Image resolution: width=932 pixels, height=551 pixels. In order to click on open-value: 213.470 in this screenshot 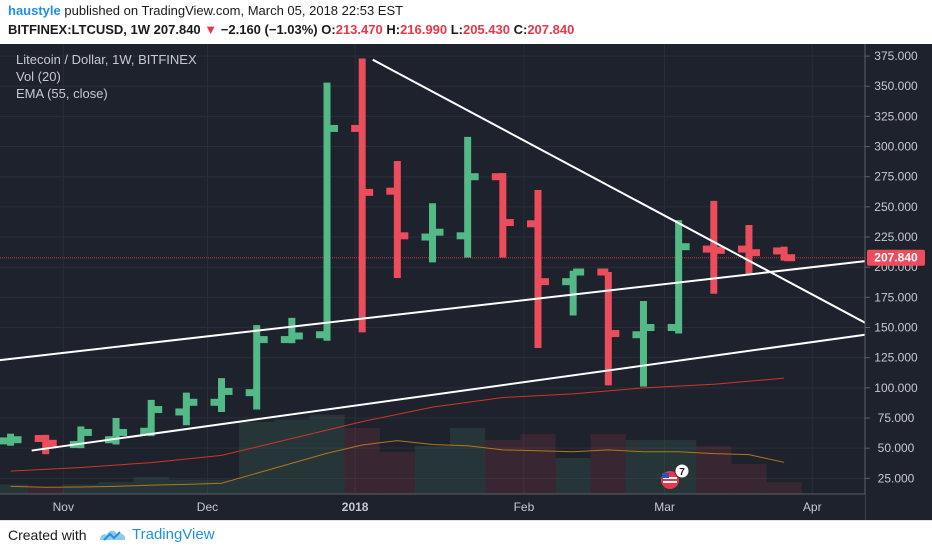, I will do `click(359, 29)`.